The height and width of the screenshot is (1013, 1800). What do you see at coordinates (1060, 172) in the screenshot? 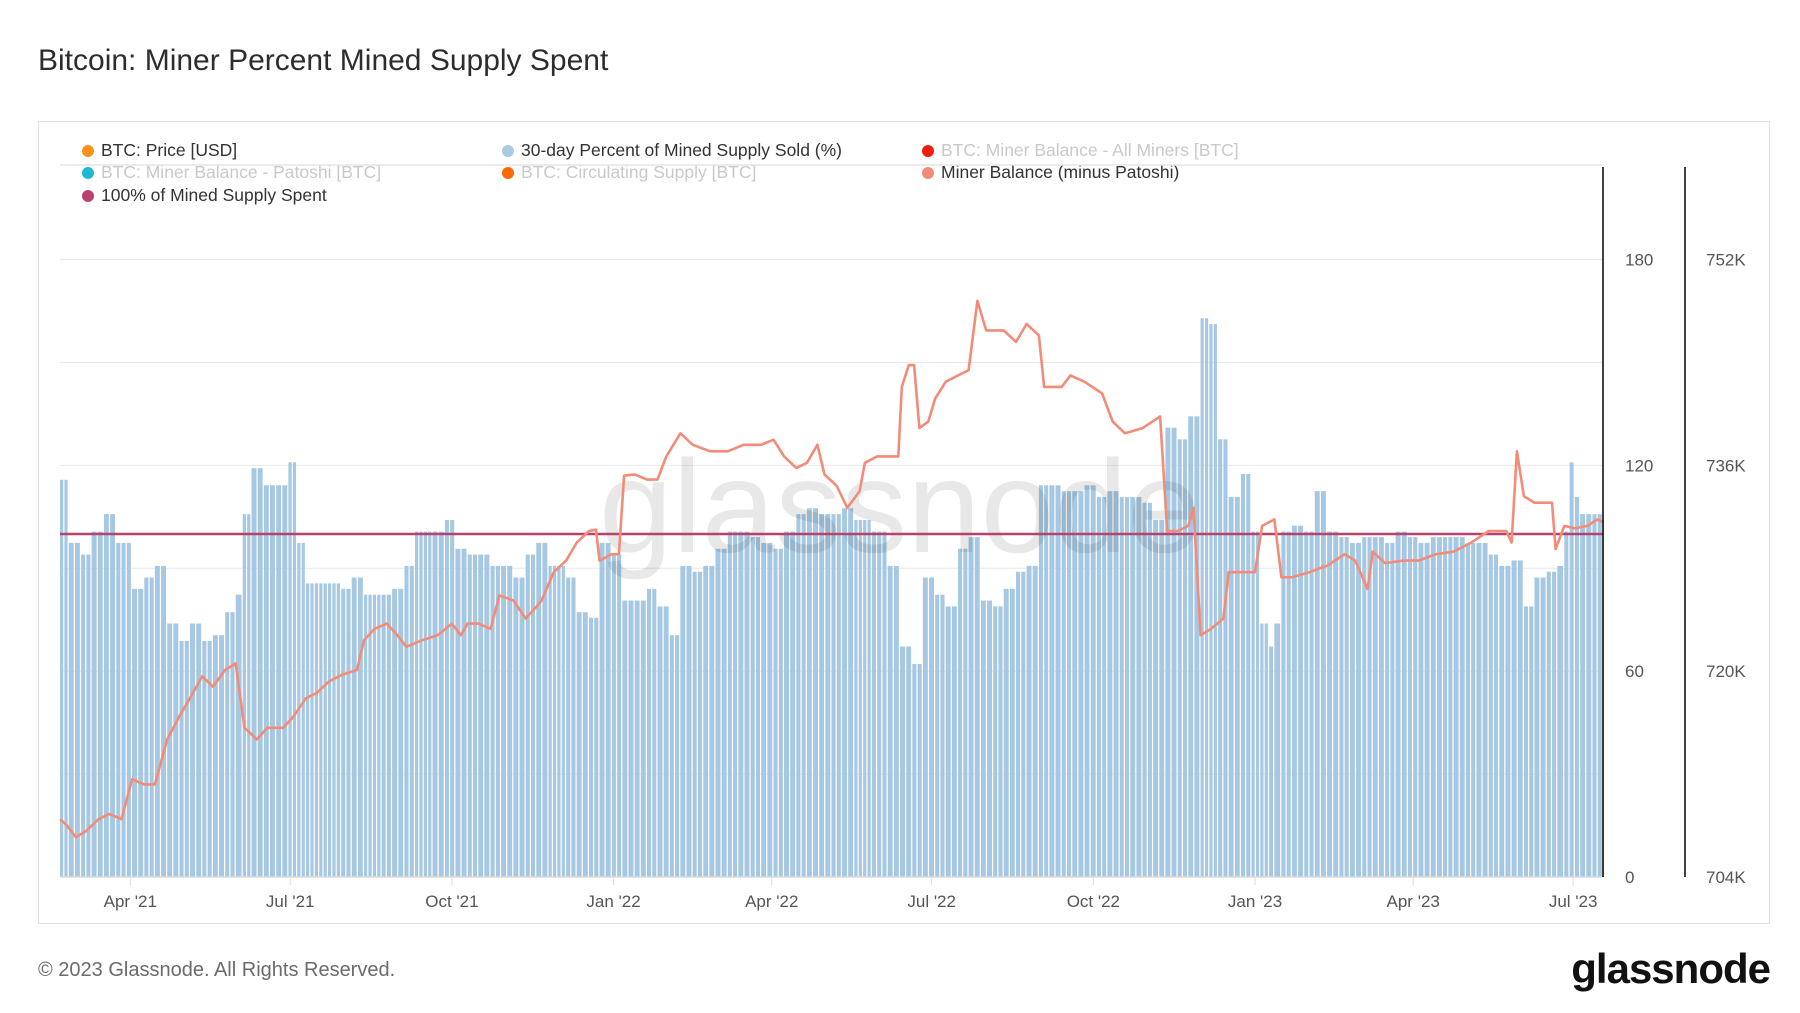
I see `legend-label: Miner Balance (minus Patoshi)` at bounding box center [1060, 172].